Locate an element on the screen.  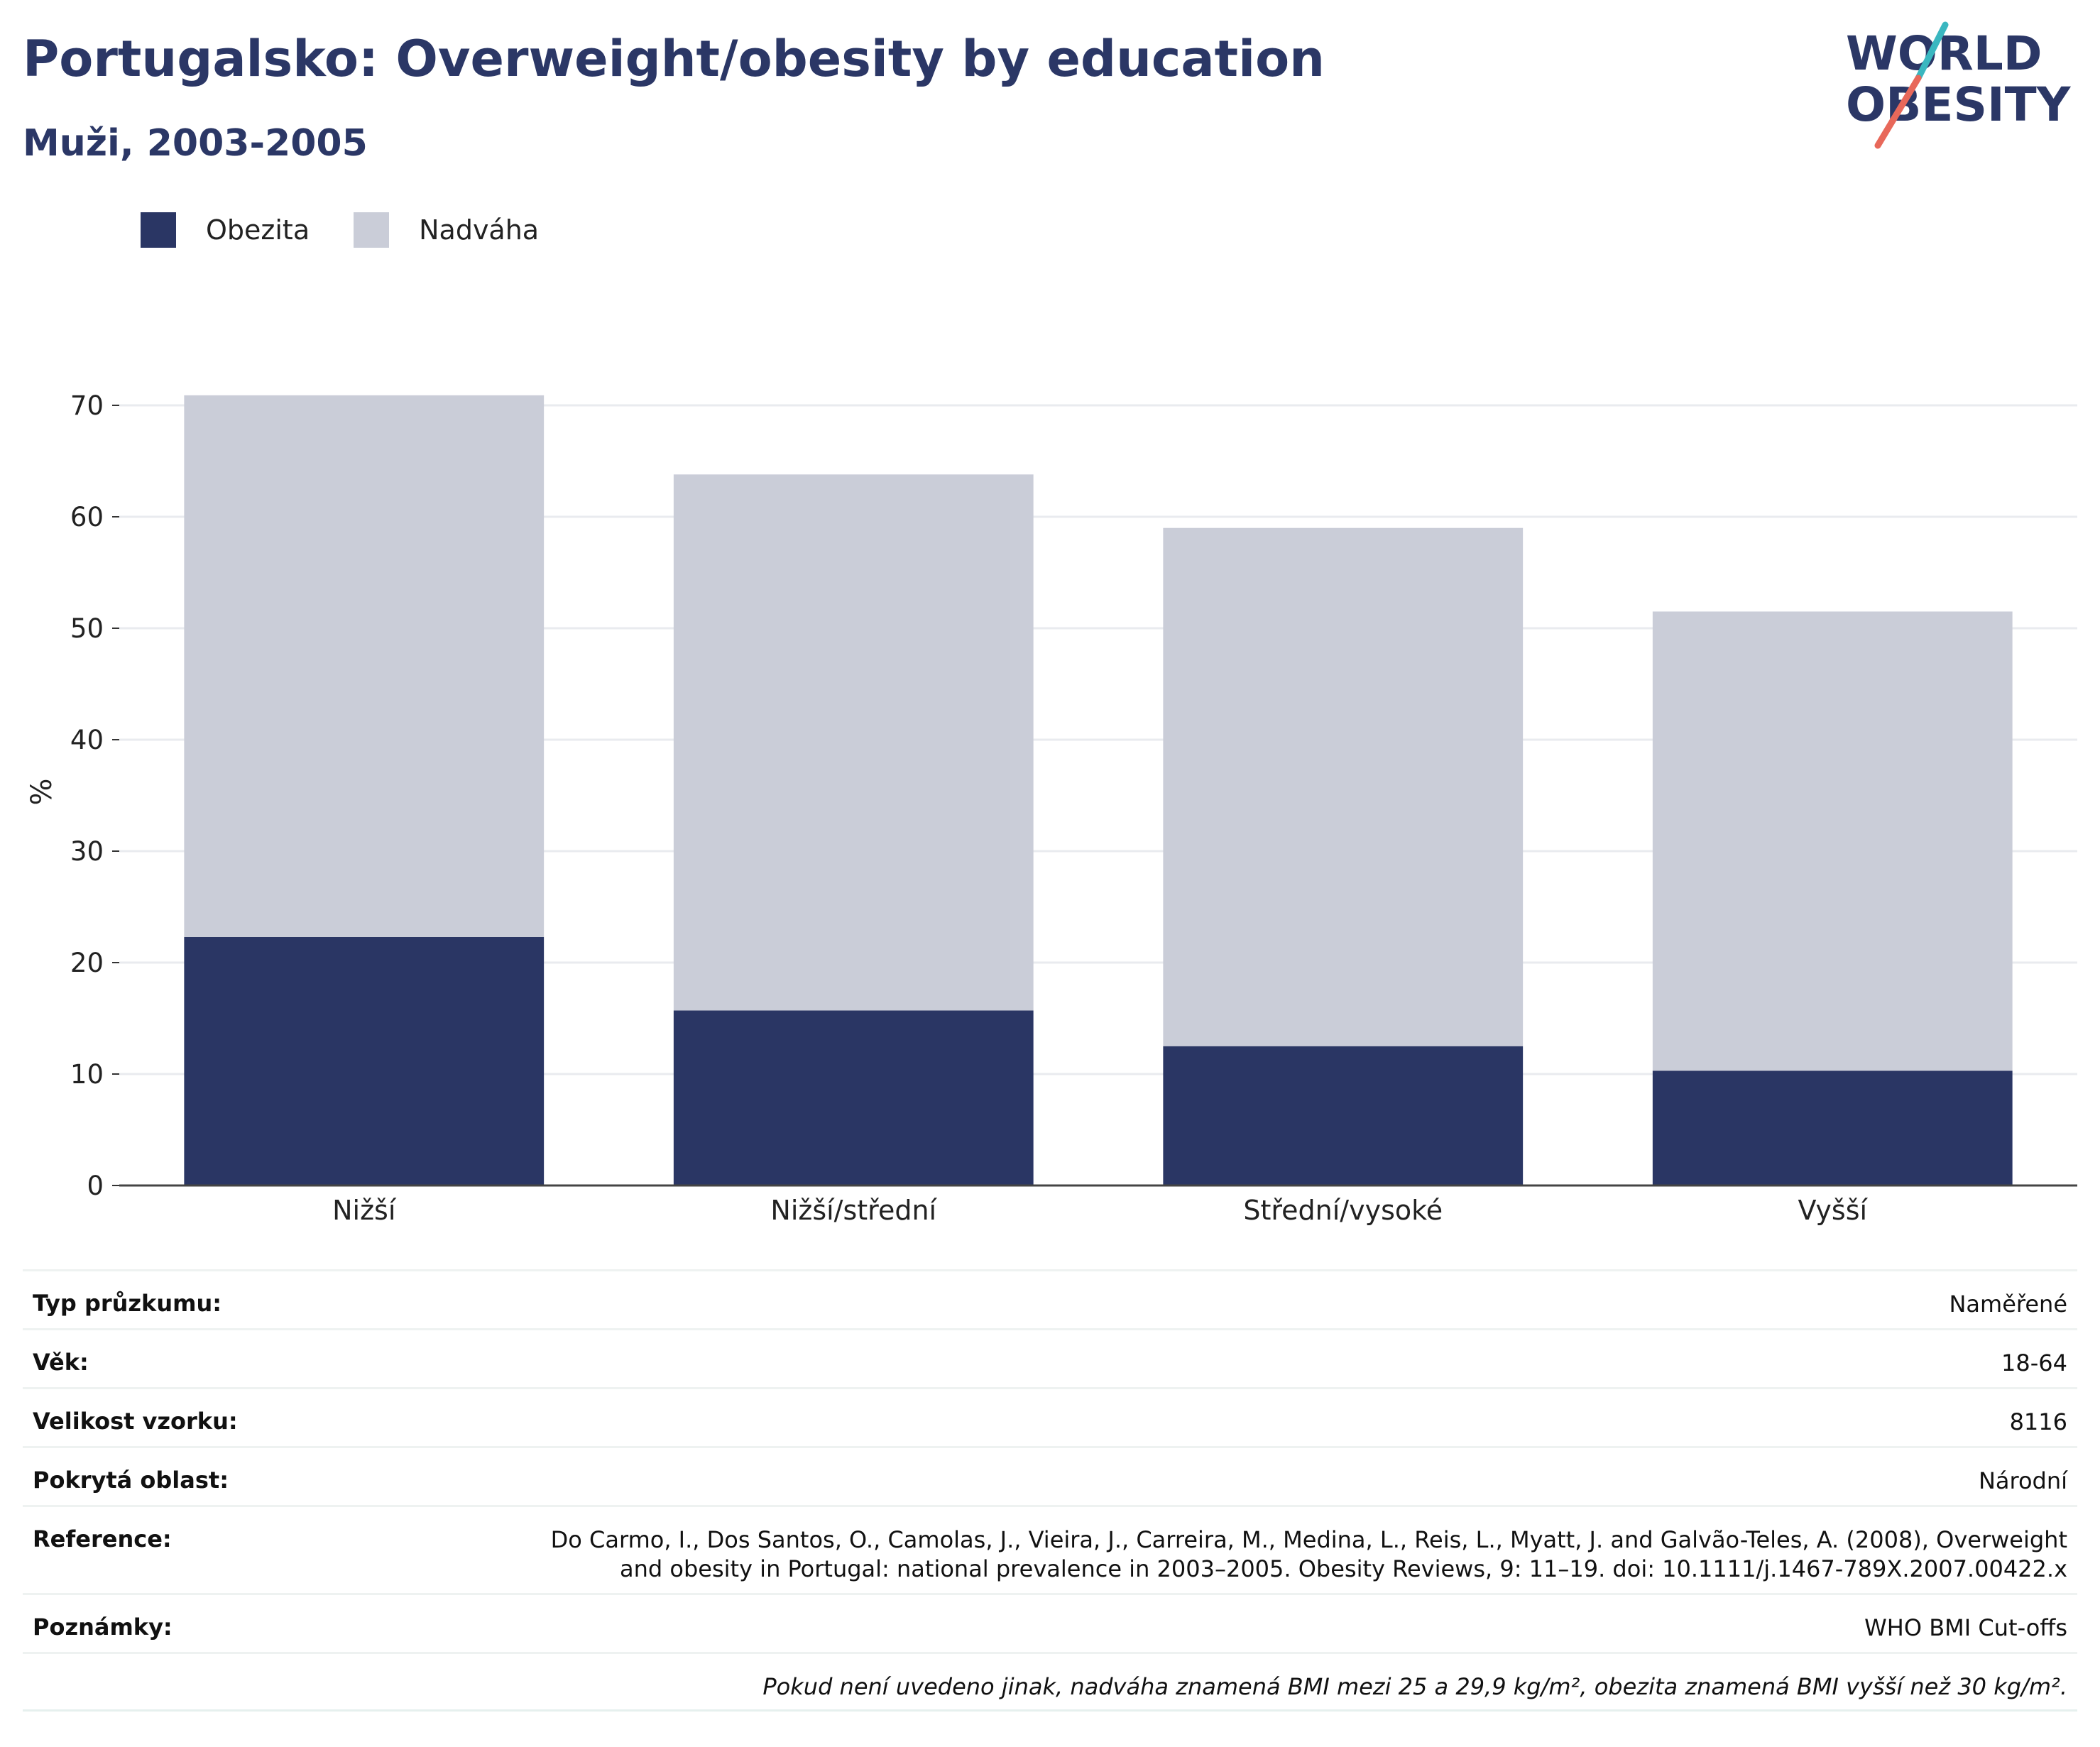
info-label-notes: Poznámky: is located at coordinates (103, 1627).